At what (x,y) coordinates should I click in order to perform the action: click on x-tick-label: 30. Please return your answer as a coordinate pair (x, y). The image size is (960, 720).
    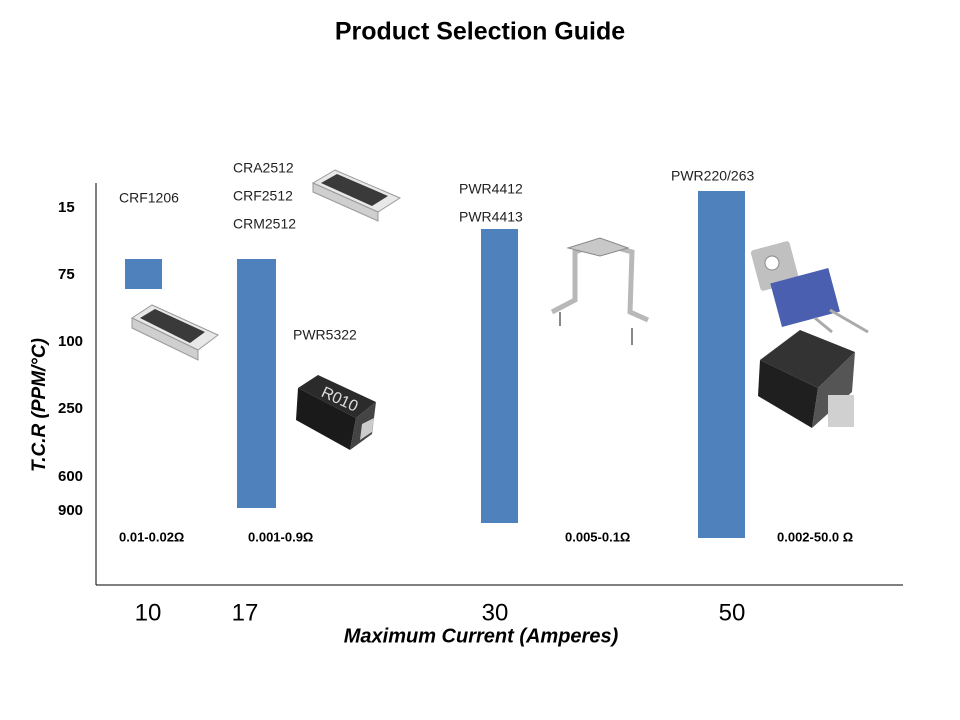
    Looking at the image, I should click on (495, 612).